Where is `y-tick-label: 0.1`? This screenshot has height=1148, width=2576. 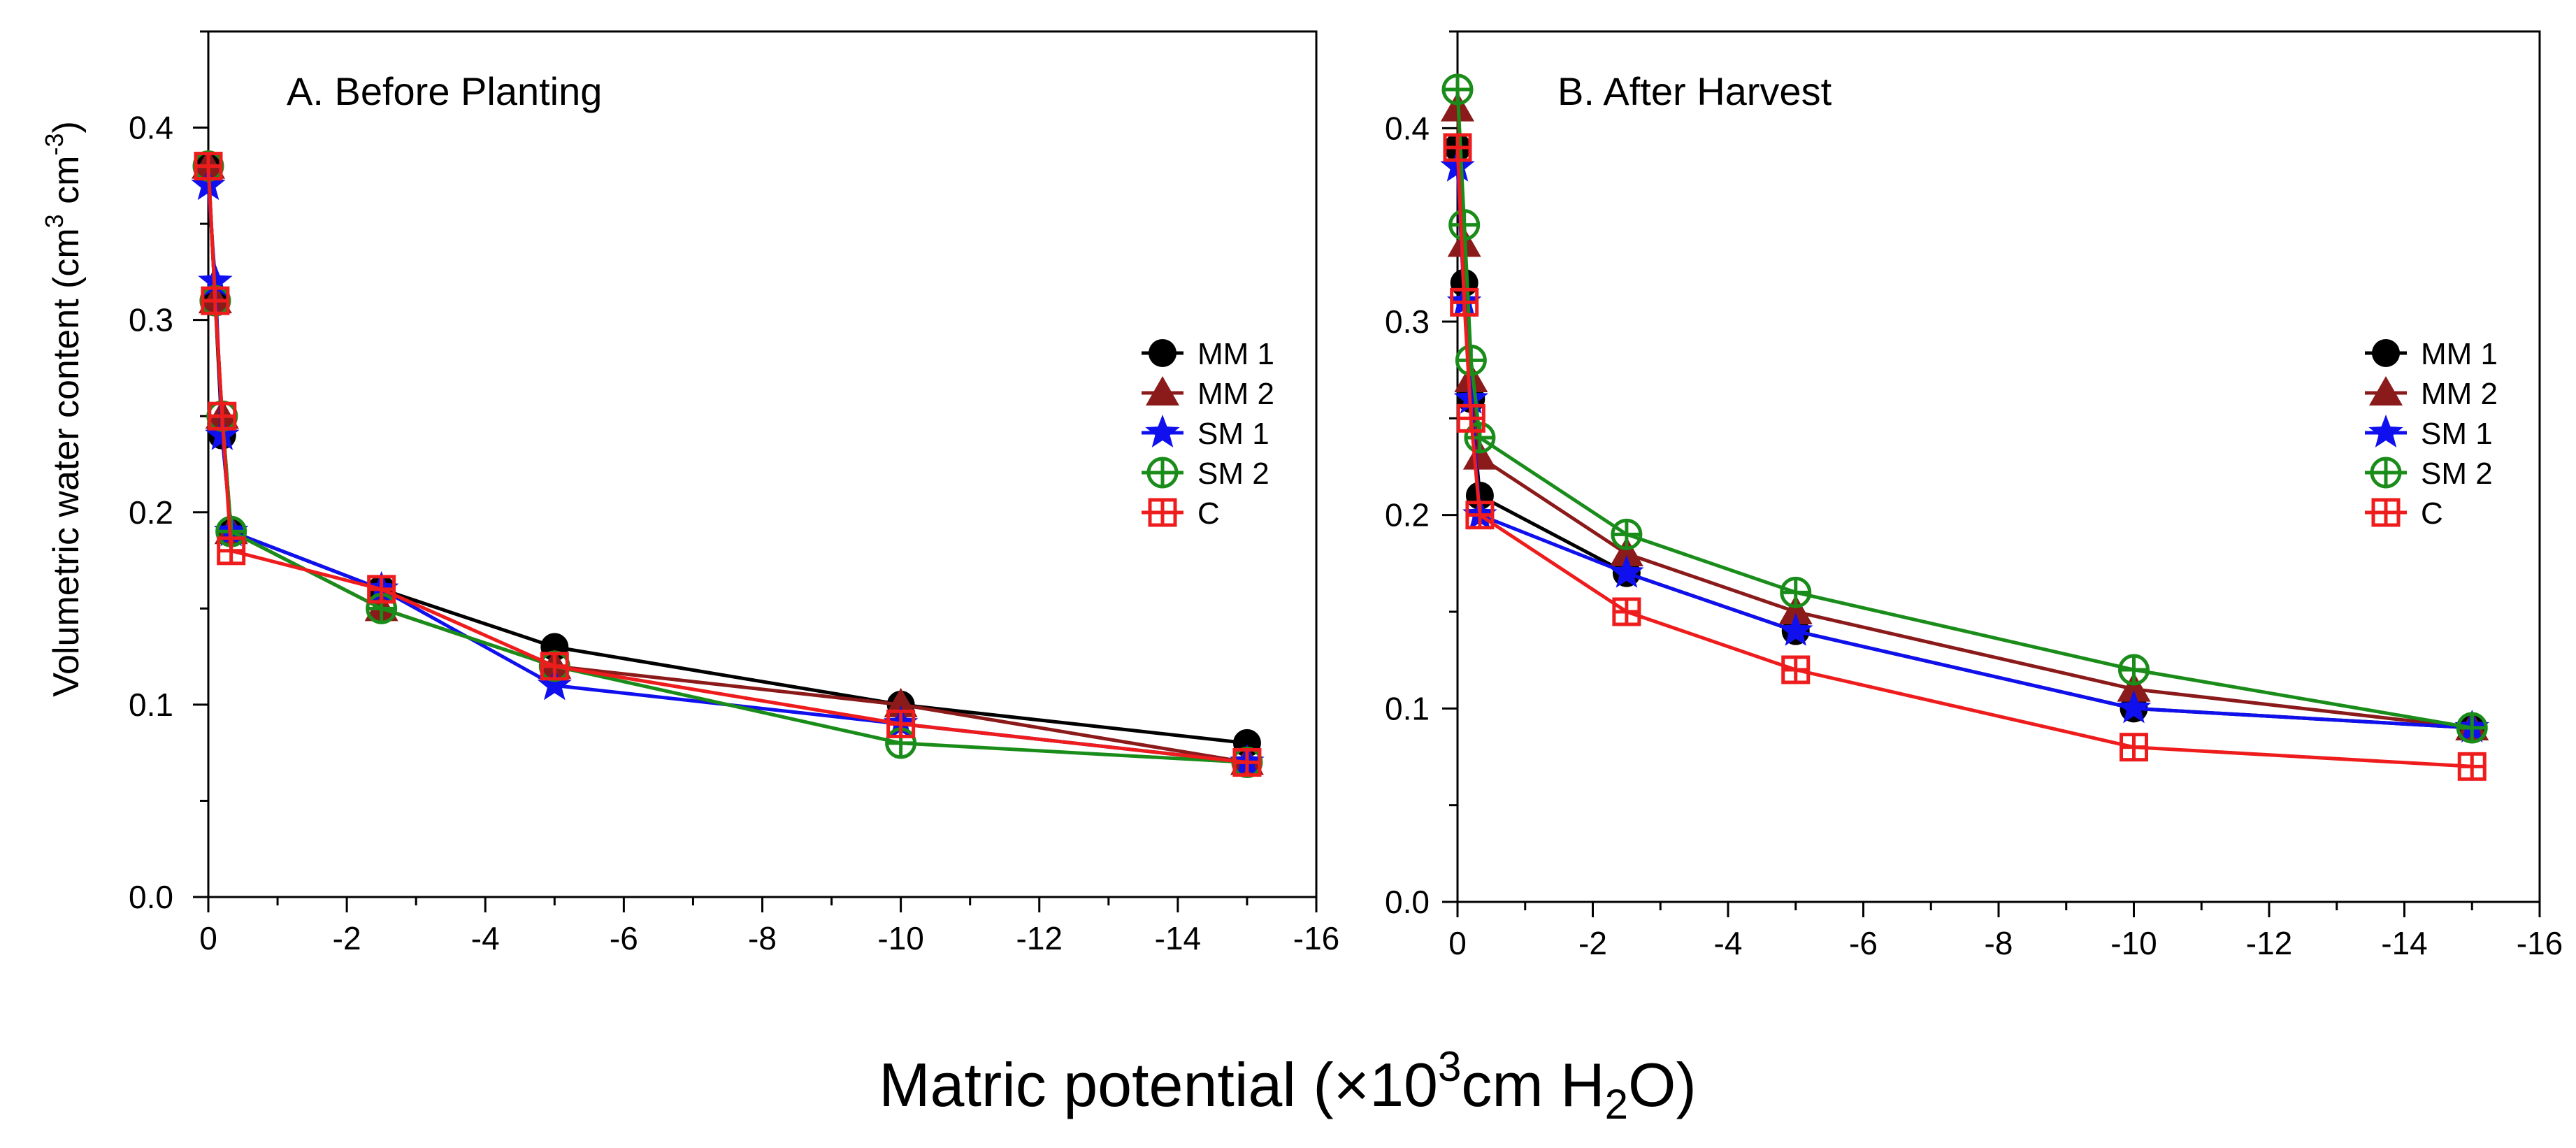
y-tick-label: 0.1 is located at coordinates (1407, 708).